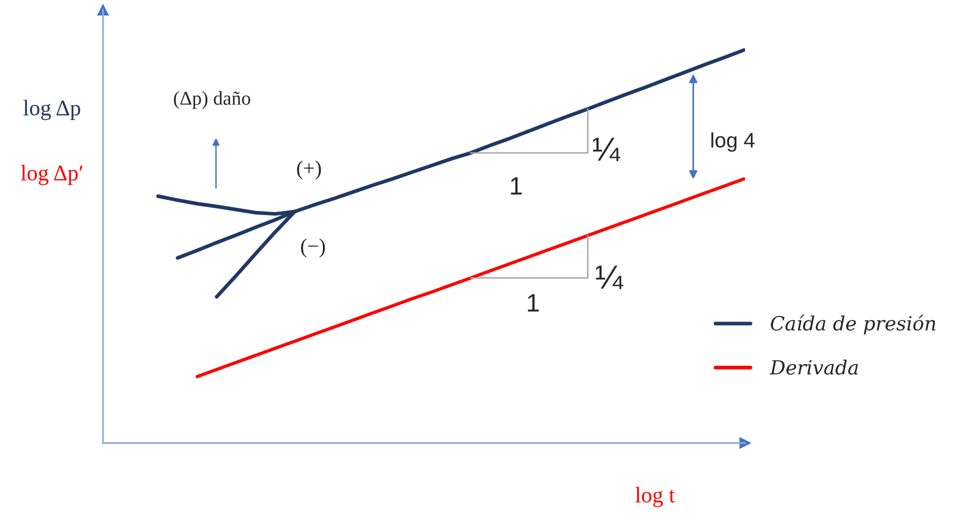 Image resolution: width=958 pixels, height=521 pixels. Describe the element at coordinates (655, 497) in the screenshot. I see `x-axis-title: log t` at that location.